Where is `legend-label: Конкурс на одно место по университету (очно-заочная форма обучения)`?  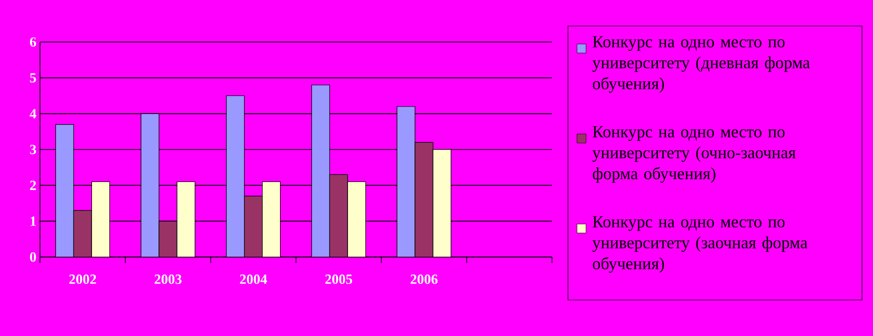 legend-label: Конкурс на одно место по университету (очно-заочная форма обучения) is located at coordinates (694, 154).